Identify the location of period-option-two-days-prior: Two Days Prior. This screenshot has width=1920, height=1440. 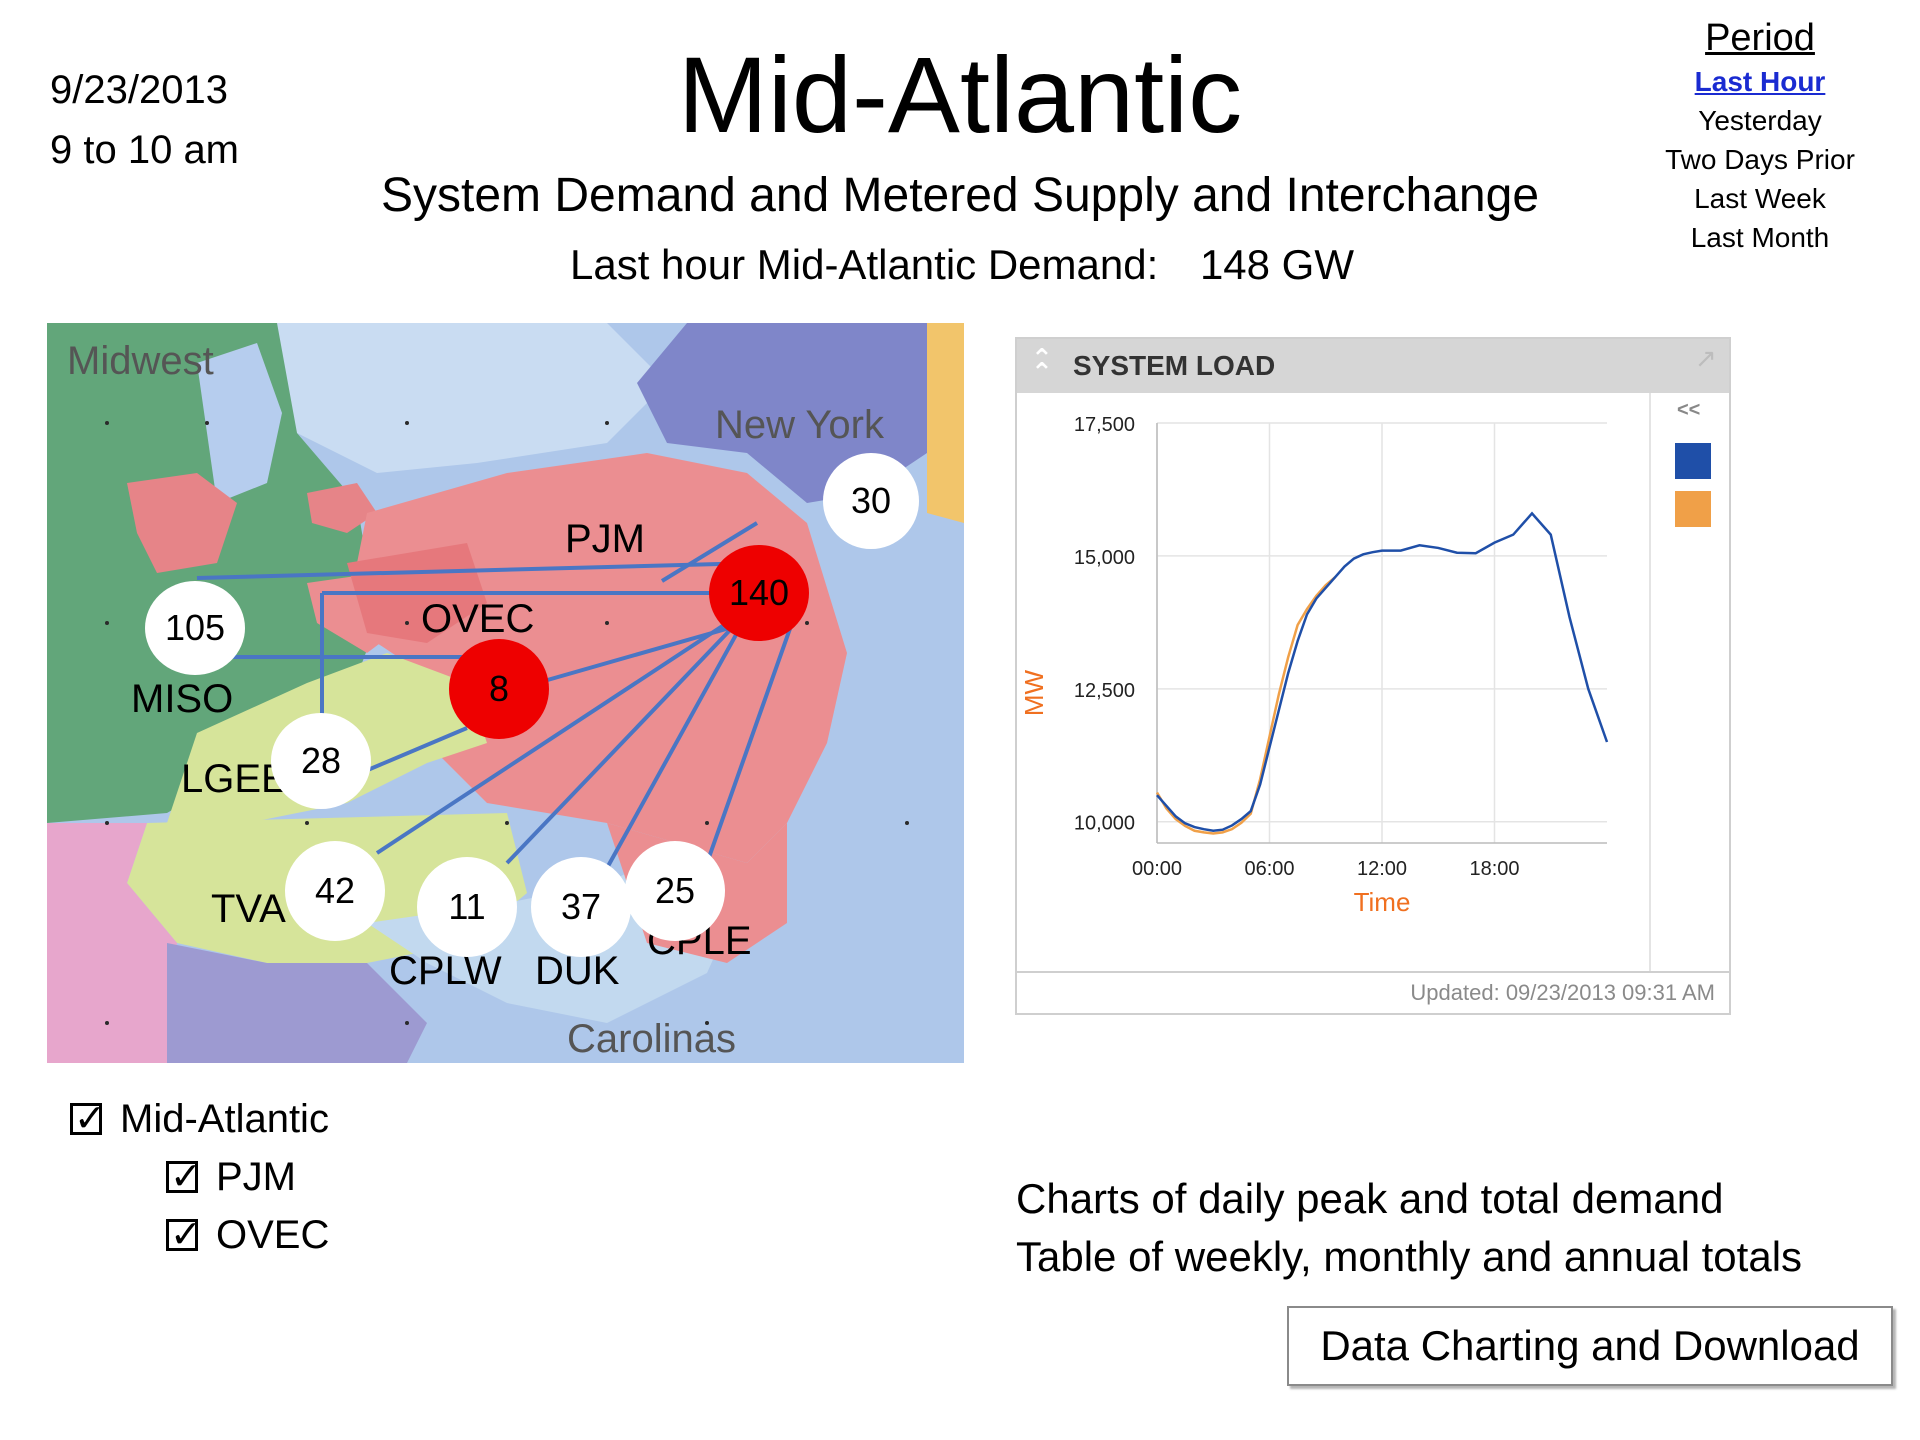
(1760, 159).